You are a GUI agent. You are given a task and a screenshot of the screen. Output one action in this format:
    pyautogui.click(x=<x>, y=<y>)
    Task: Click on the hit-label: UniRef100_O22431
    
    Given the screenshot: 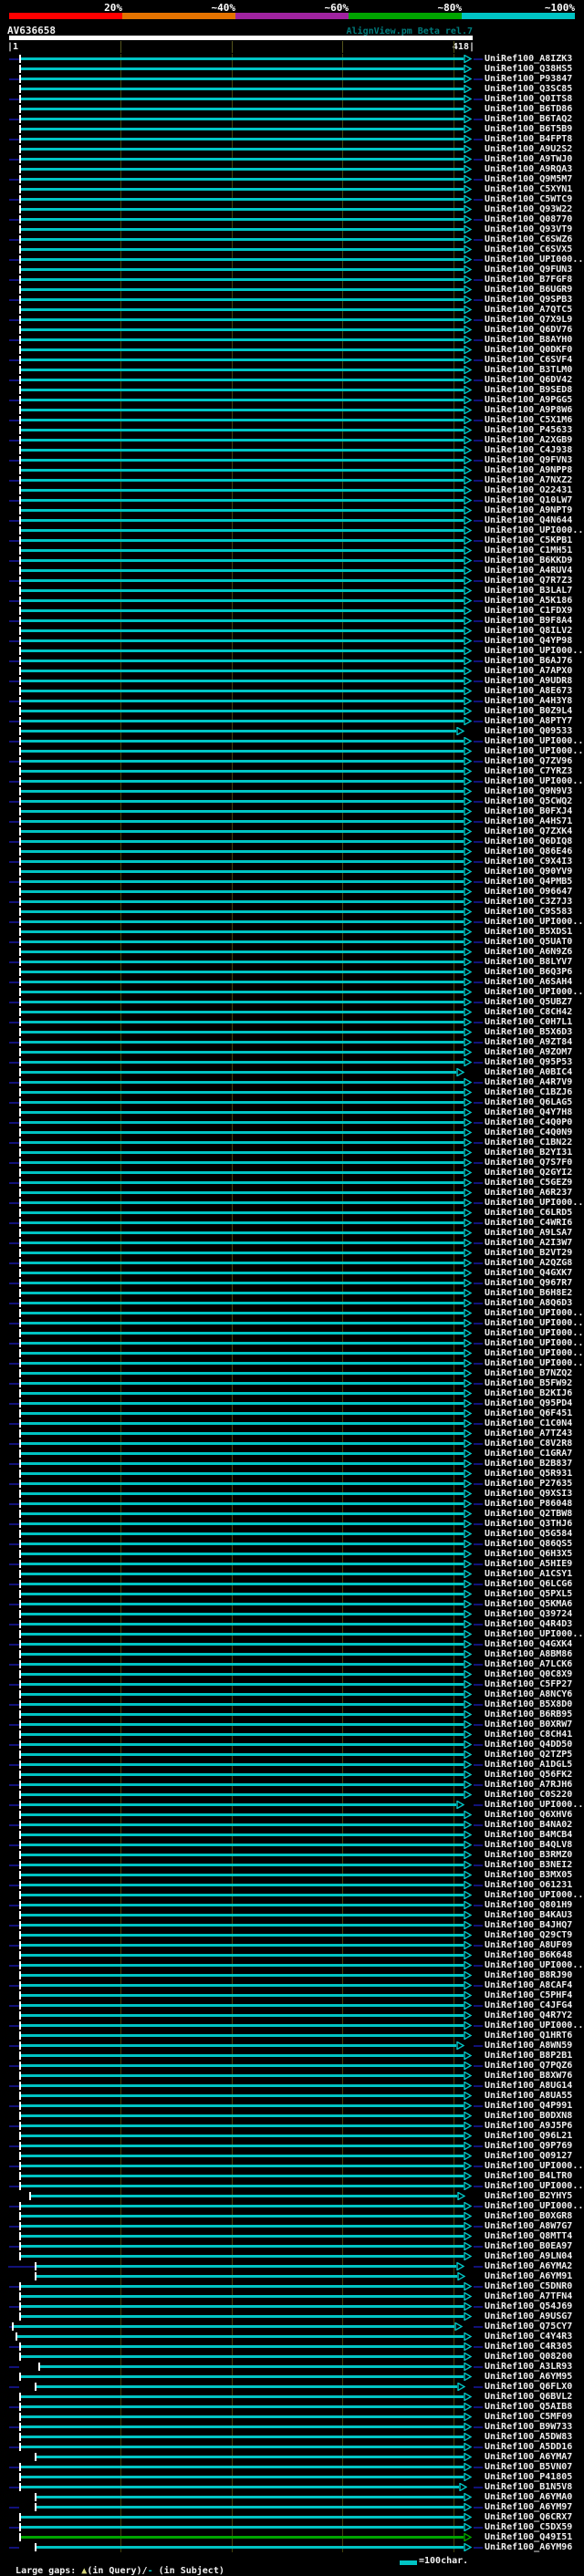 What is the action you would take?
    pyautogui.click(x=529, y=490)
    